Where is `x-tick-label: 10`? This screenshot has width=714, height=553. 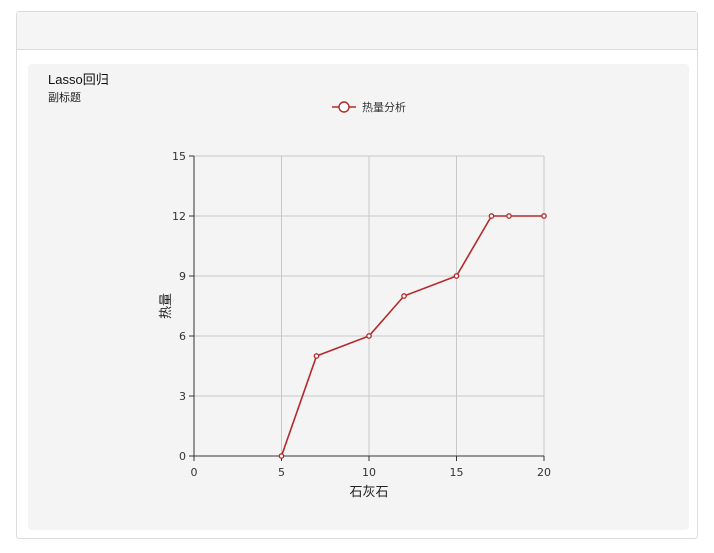 x-tick-label: 10 is located at coordinates (369, 472).